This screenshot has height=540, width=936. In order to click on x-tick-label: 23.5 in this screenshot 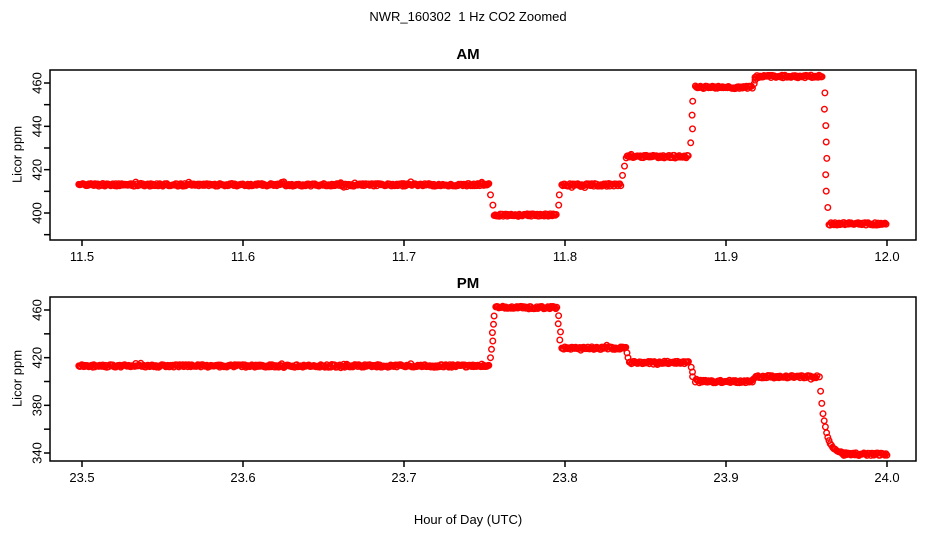, I will do `click(81, 477)`.